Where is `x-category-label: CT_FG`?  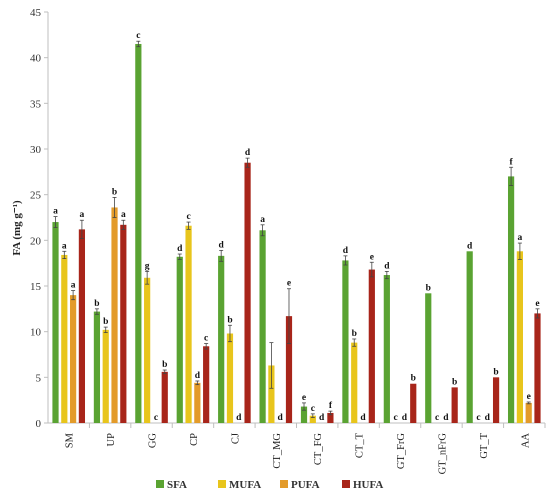 x-category-label: CT_FG is located at coordinates (318, 449).